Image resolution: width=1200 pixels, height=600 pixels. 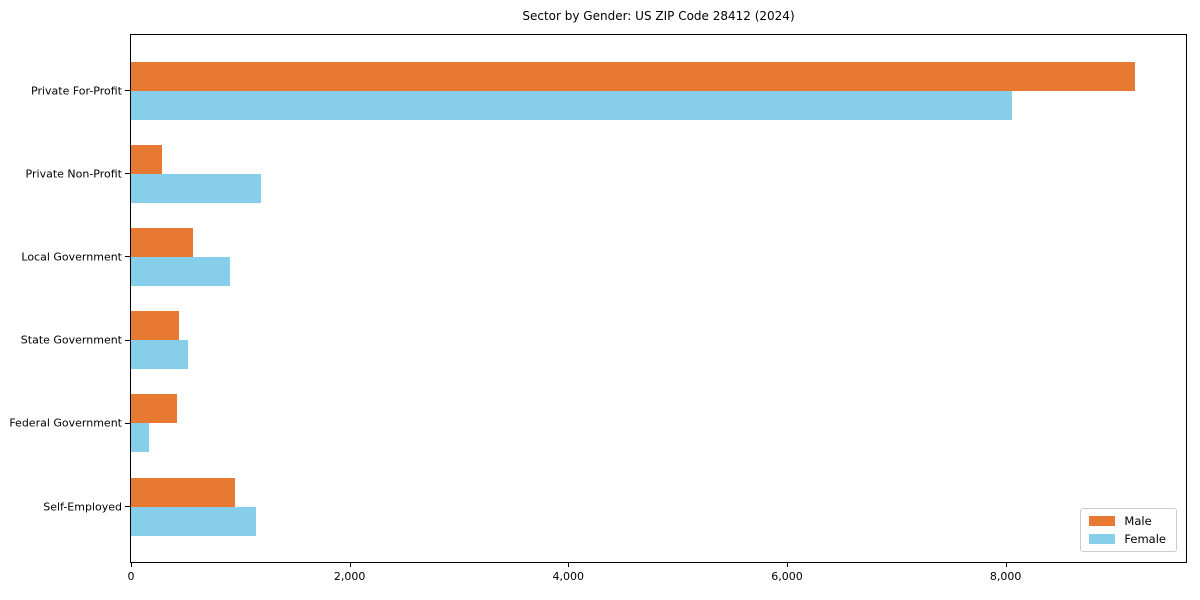 I want to click on legend-item-female: Female, so click(x=1127, y=539).